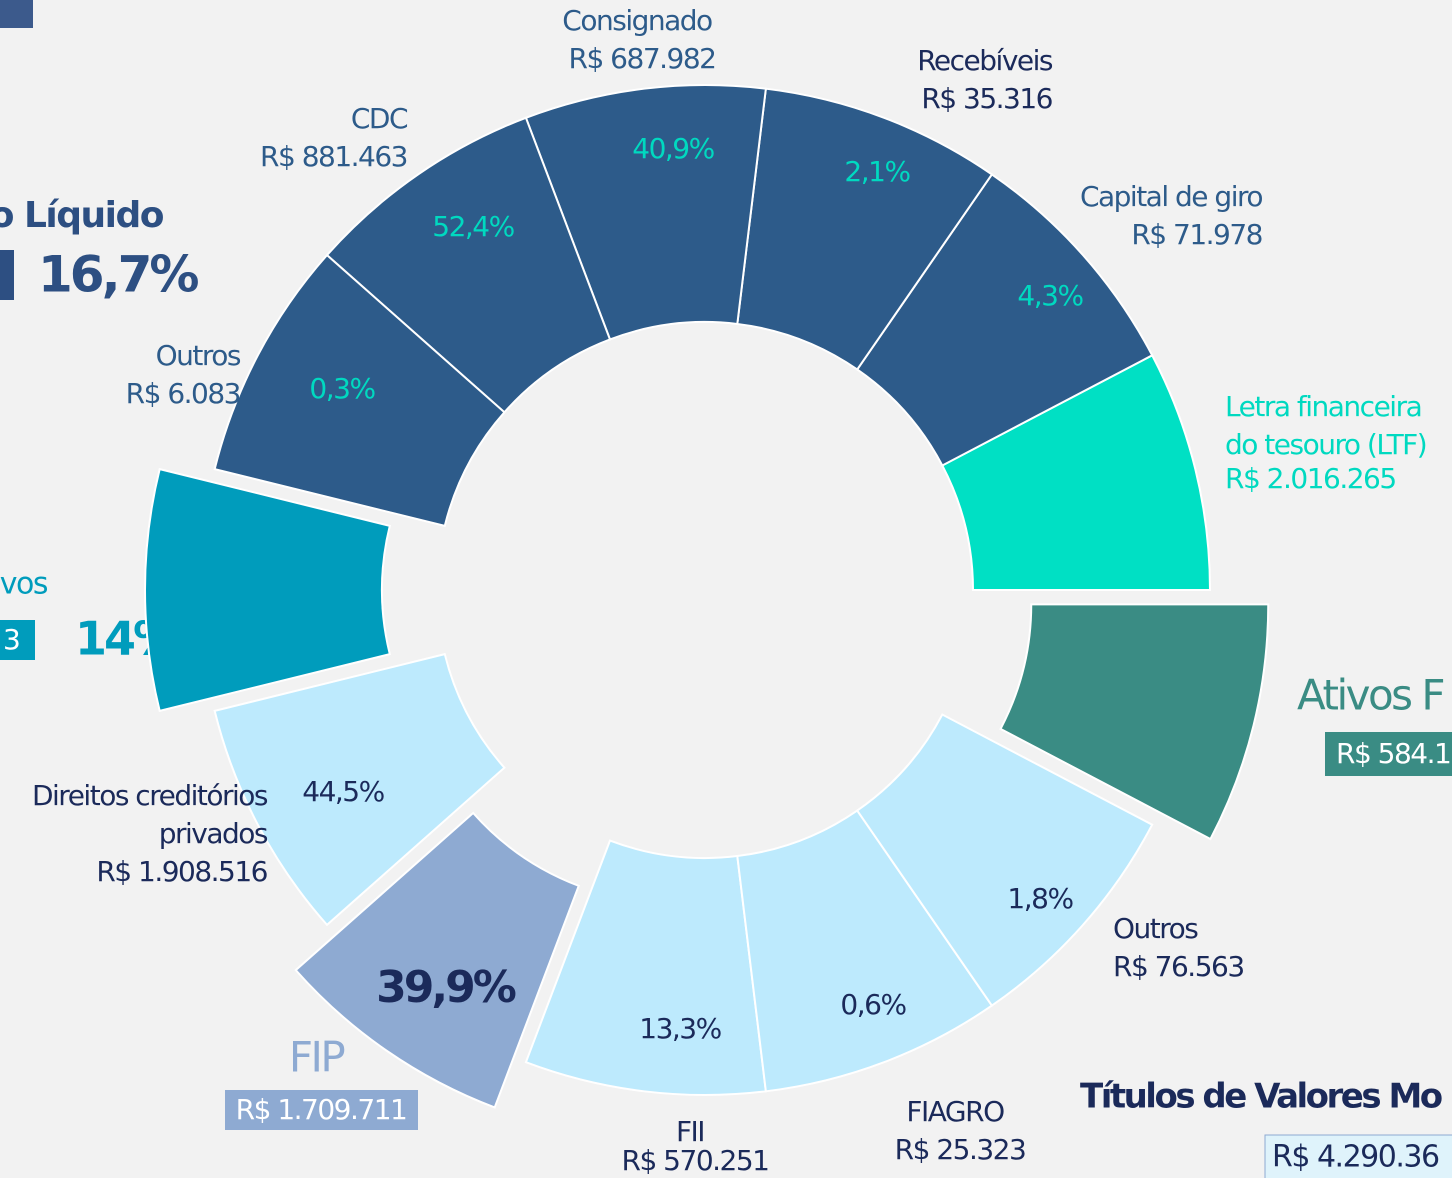  What do you see at coordinates (7, 275) in the screenshot?
I see `net-bar` at bounding box center [7, 275].